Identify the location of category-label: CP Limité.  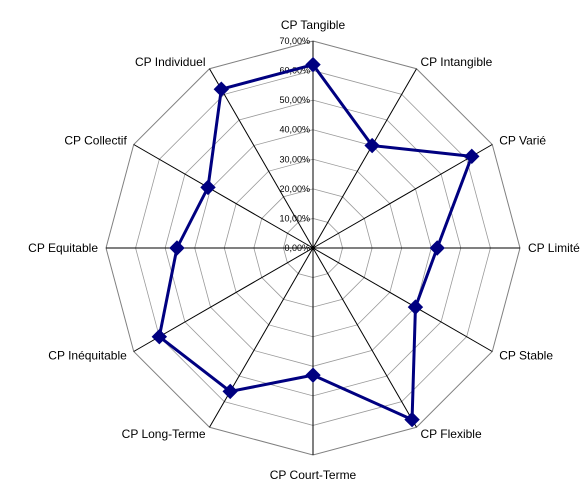
(554, 248).